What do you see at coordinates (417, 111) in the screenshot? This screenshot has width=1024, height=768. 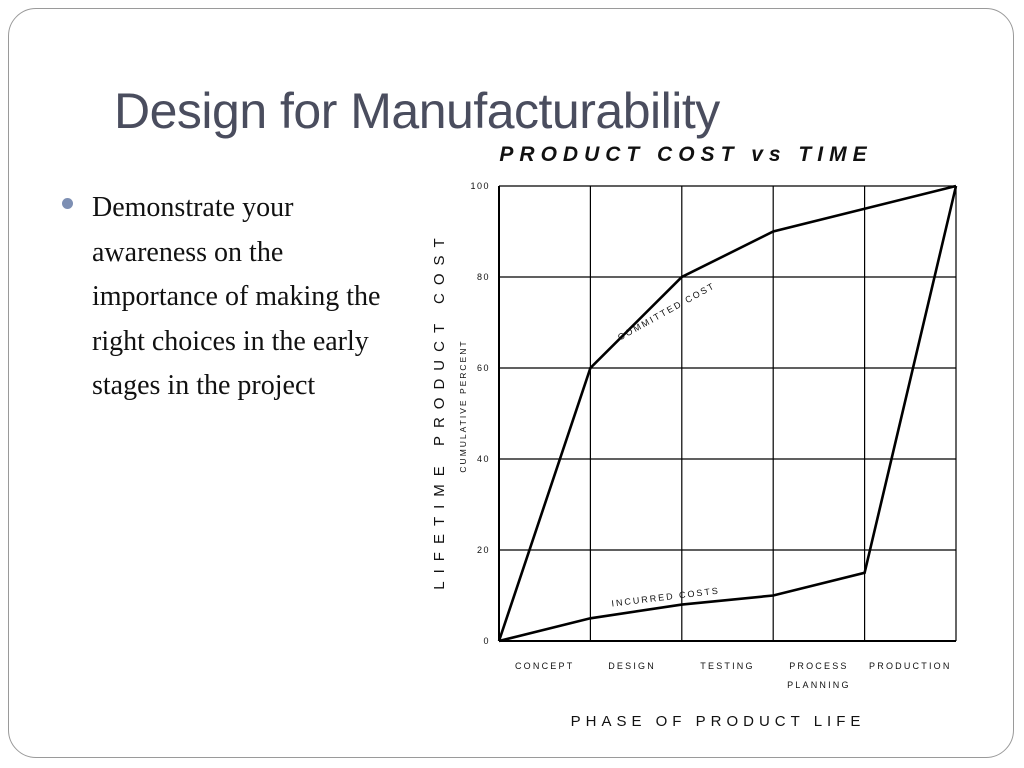 I see `slide-title: Design for Manufacturability` at bounding box center [417, 111].